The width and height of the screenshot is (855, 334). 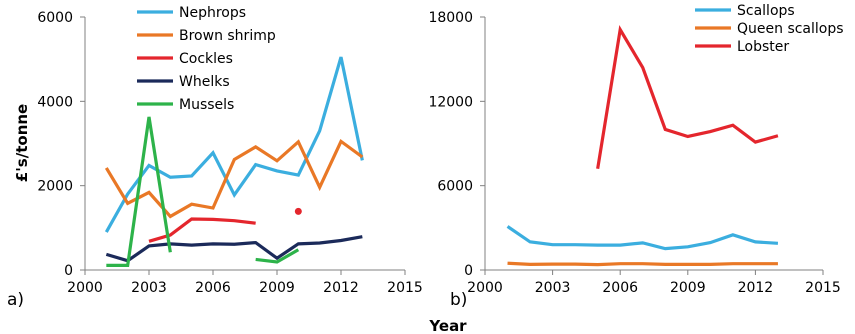 What do you see at coordinates (790, 29) in the screenshot?
I see `legend-label-queen-scallops: Queen scallops` at bounding box center [790, 29].